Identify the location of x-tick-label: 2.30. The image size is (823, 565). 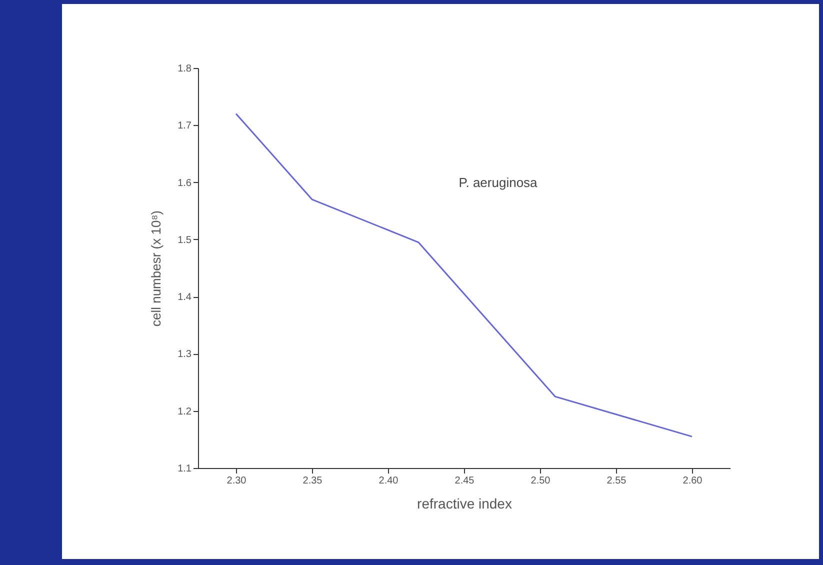
(236, 481).